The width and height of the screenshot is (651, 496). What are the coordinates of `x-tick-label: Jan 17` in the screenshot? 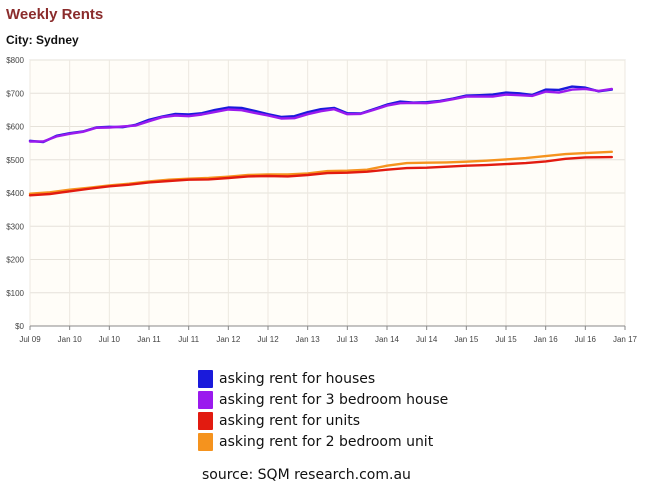 It's located at (625, 339).